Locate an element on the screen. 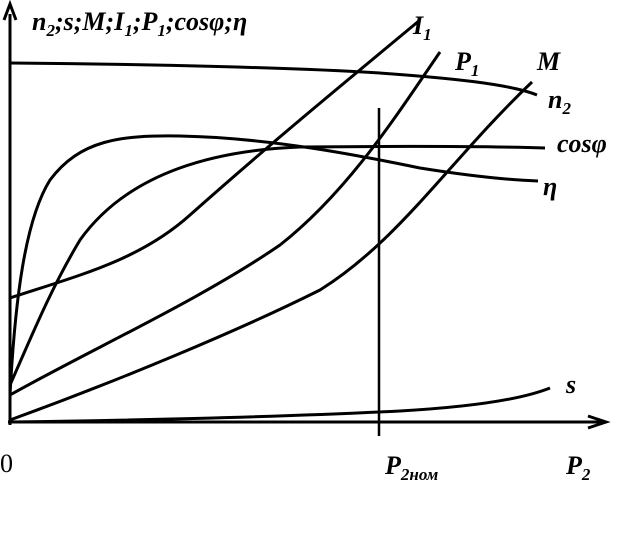 This screenshot has width=643, height=543. curve-label: P1 is located at coordinates (466, 63).